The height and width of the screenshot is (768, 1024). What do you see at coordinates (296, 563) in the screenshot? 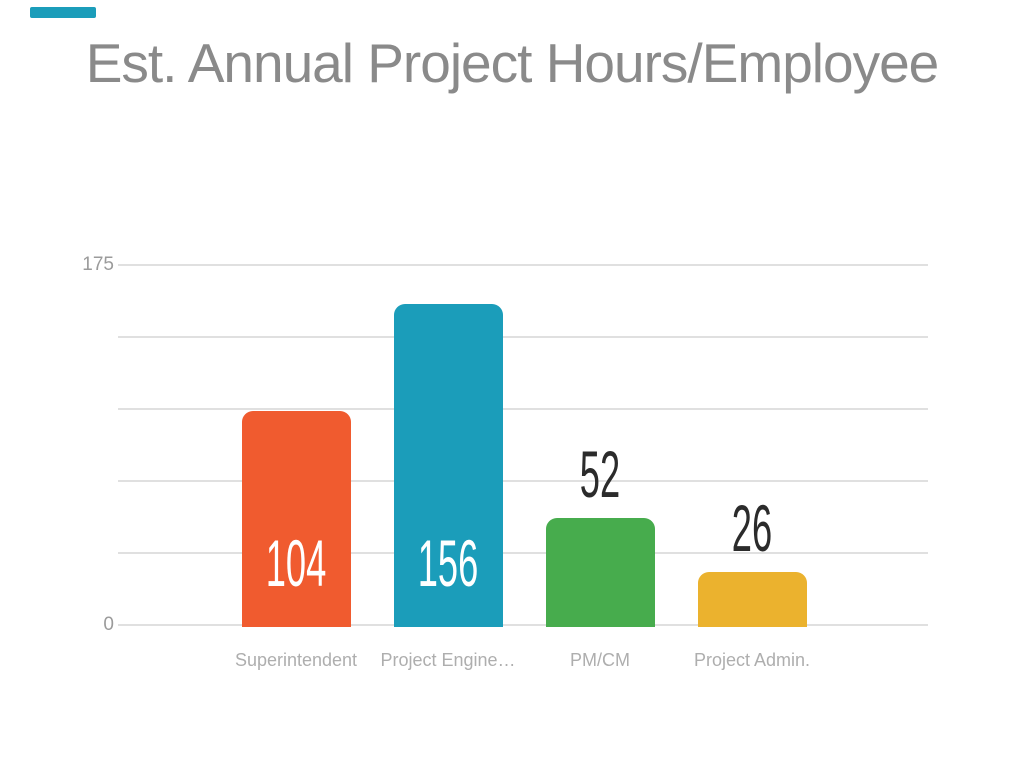
I see `bar-value-label: 104` at bounding box center [296, 563].